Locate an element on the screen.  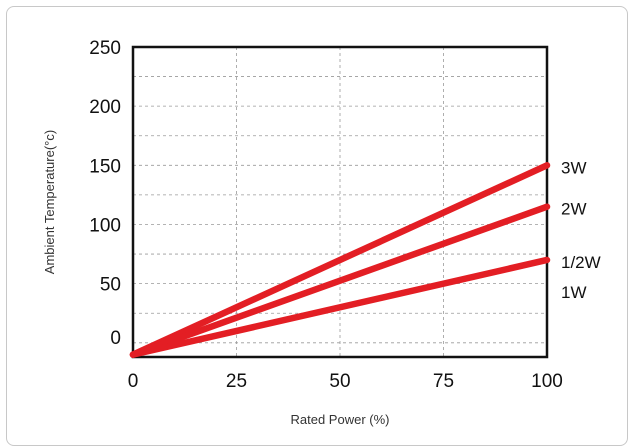
x-tick-label: 25 is located at coordinates (236, 381).